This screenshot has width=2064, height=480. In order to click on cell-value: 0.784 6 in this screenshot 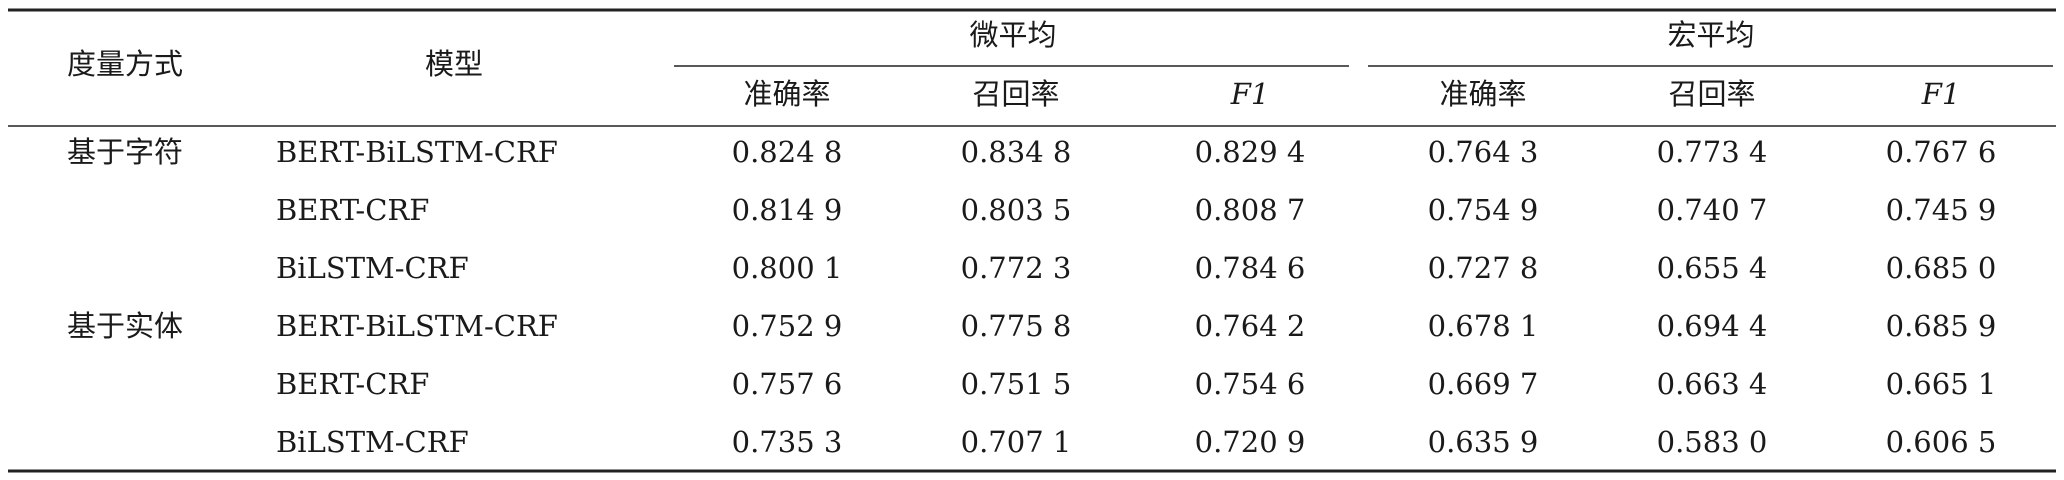, I will do `click(1250, 268)`.